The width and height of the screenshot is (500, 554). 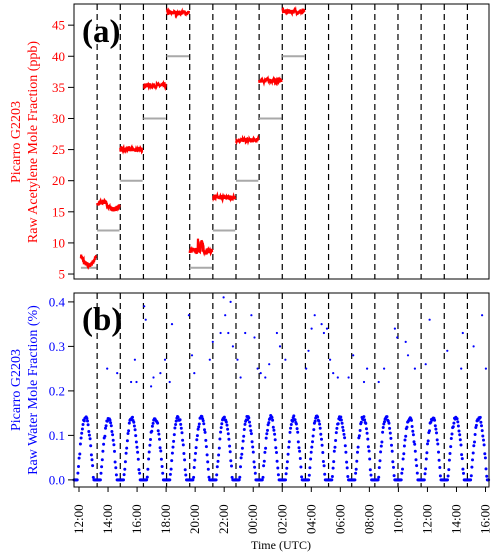 I want to click on panel-b-ylabel-line2: Raw Water Mole Fraction (%), so click(x=33, y=390).